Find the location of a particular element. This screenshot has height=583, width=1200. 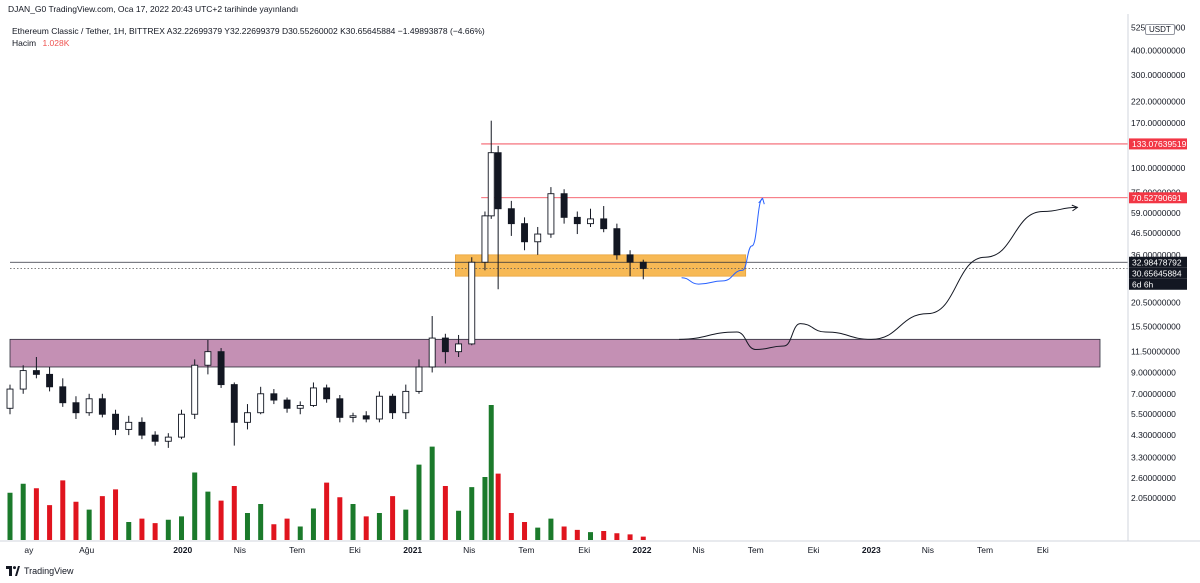

y-tick-label-14: 11.50000000 is located at coordinates (1155, 352).